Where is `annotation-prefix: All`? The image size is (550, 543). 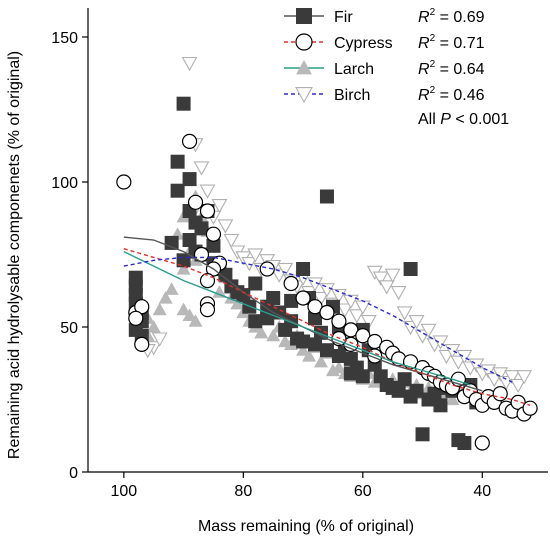 annotation-prefix: All is located at coordinates (429, 119).